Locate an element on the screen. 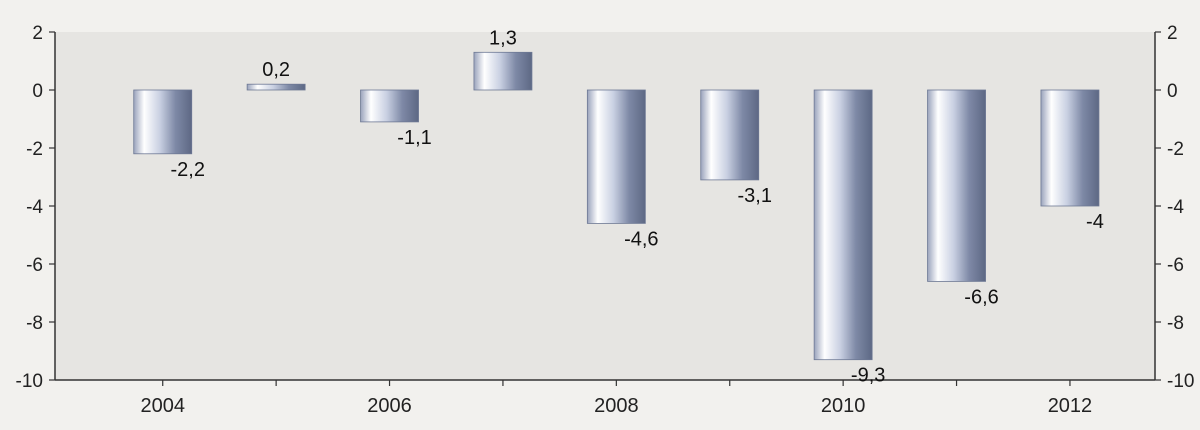  y-tick-label-left: -6 is located at coordinates (34, 265).